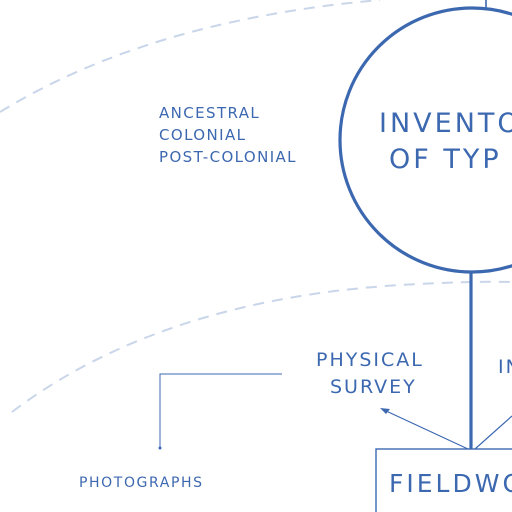 The image size is (512, 512). Describe the element at coordinates (445, 159) in the screenshot. I see `central-node-title-line2: of Typ` at that location.